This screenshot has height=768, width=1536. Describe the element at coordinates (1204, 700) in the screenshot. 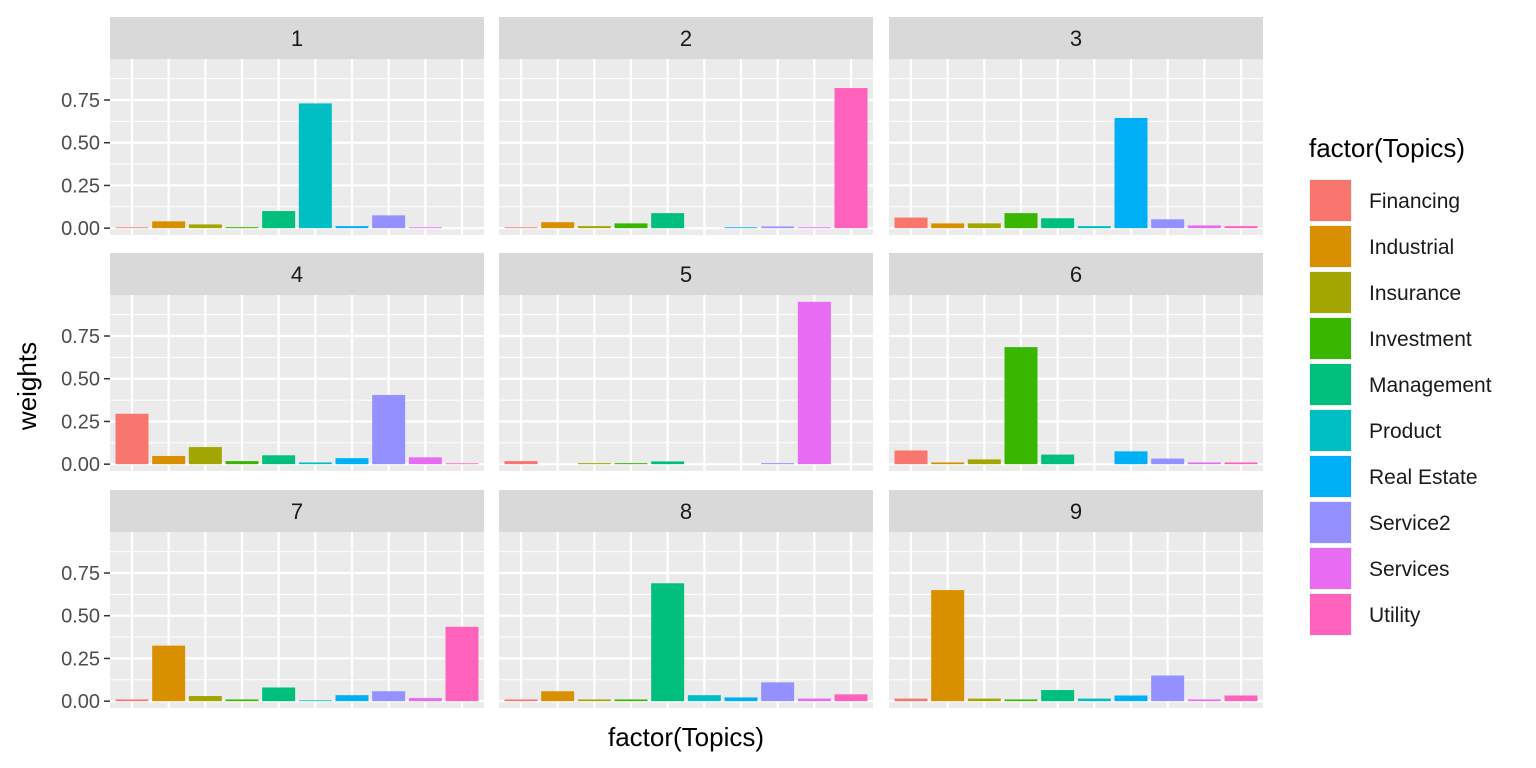

I see `bar-9-services` at that location.